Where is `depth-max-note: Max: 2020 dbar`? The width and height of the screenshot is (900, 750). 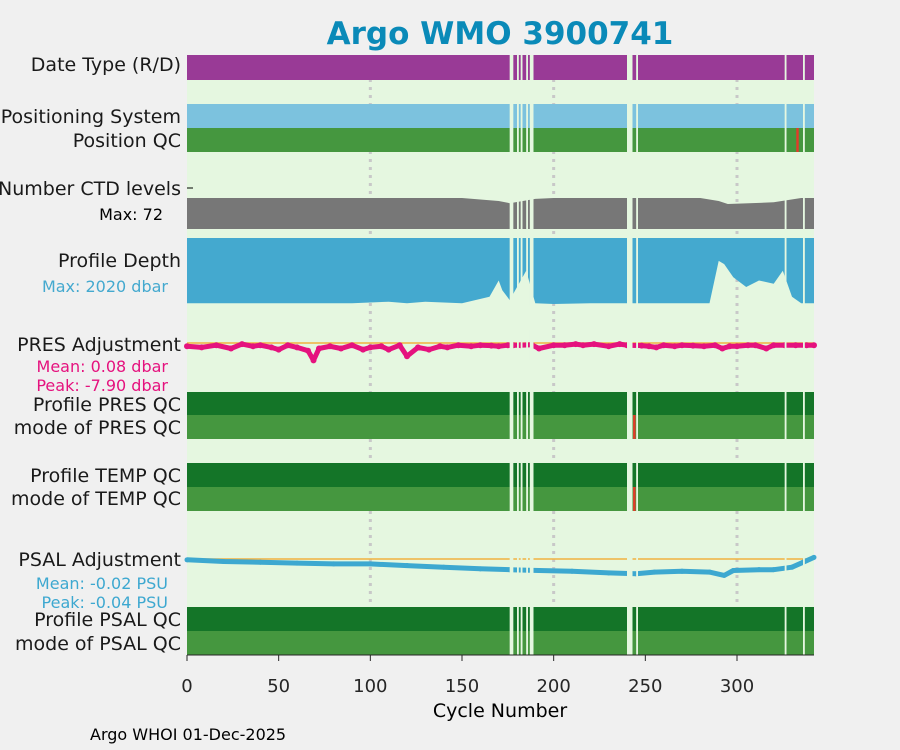 depth-max-note: Max: 2020 dbar is located at coordinates (105, 286).